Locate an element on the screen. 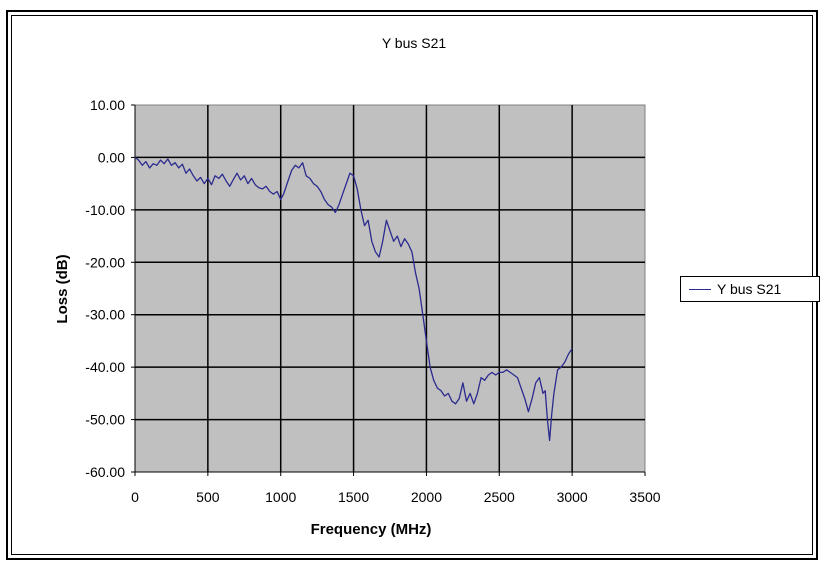 This screenshot has height=567, width=827. y-tick-label: -10.00 is located at coordinates (105, 210).